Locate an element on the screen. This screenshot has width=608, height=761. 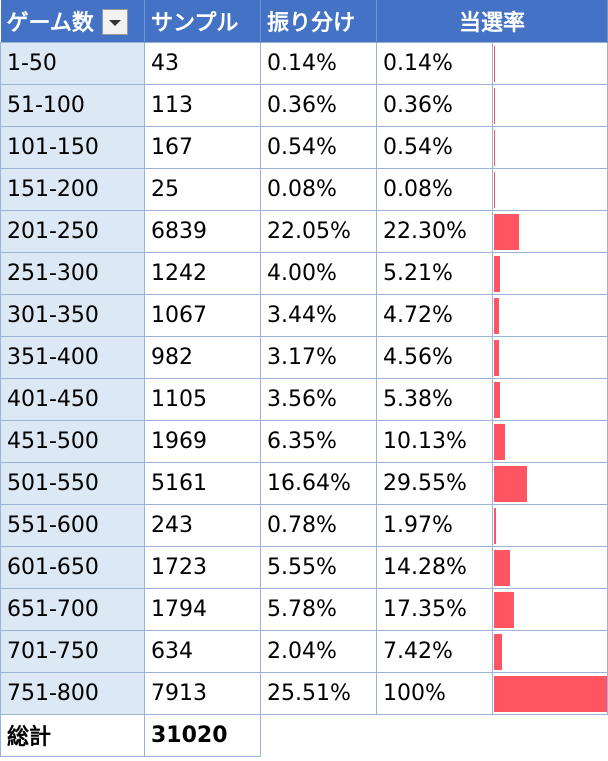
share-cell: 3.56% is located at coordinates (318, 399).